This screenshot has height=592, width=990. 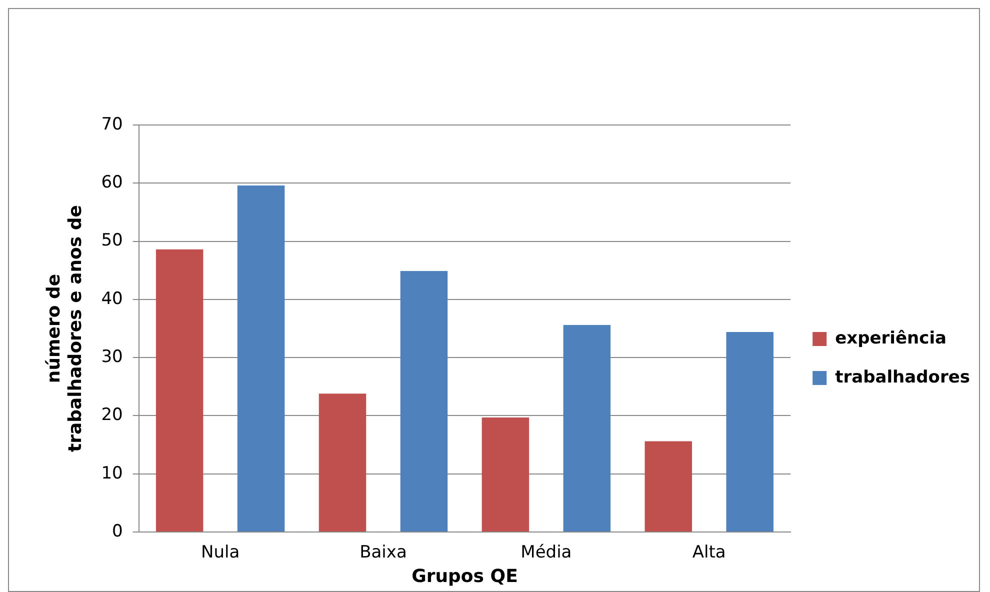 I want to click on legend-label: trabalhadores, so click(x=902, y=377).